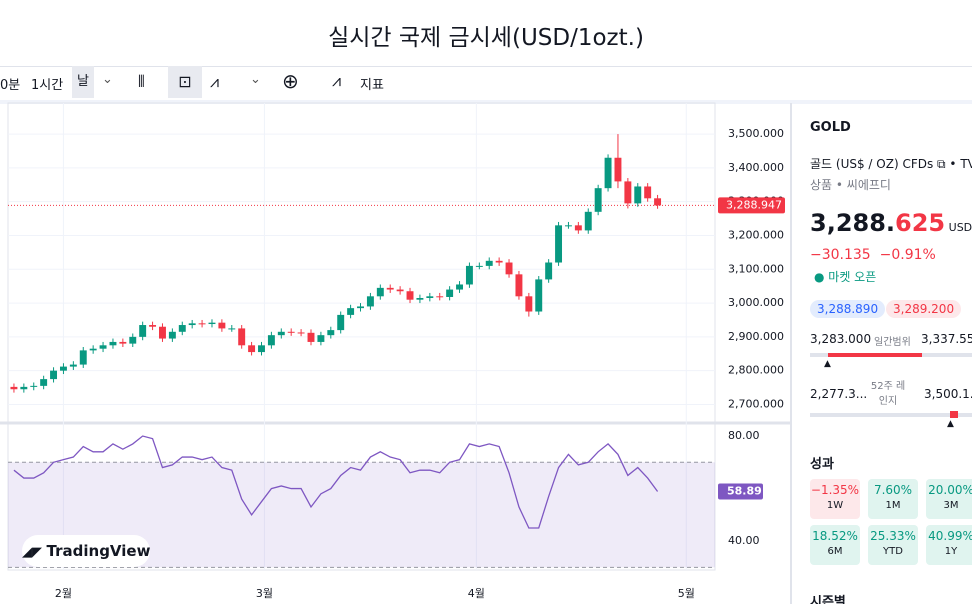 The height and width of the screenshot is (604, 972). Describe the element at coordinates (828, 599) in the screenshot. I see `seasonal-title: 시즌별` at that location.